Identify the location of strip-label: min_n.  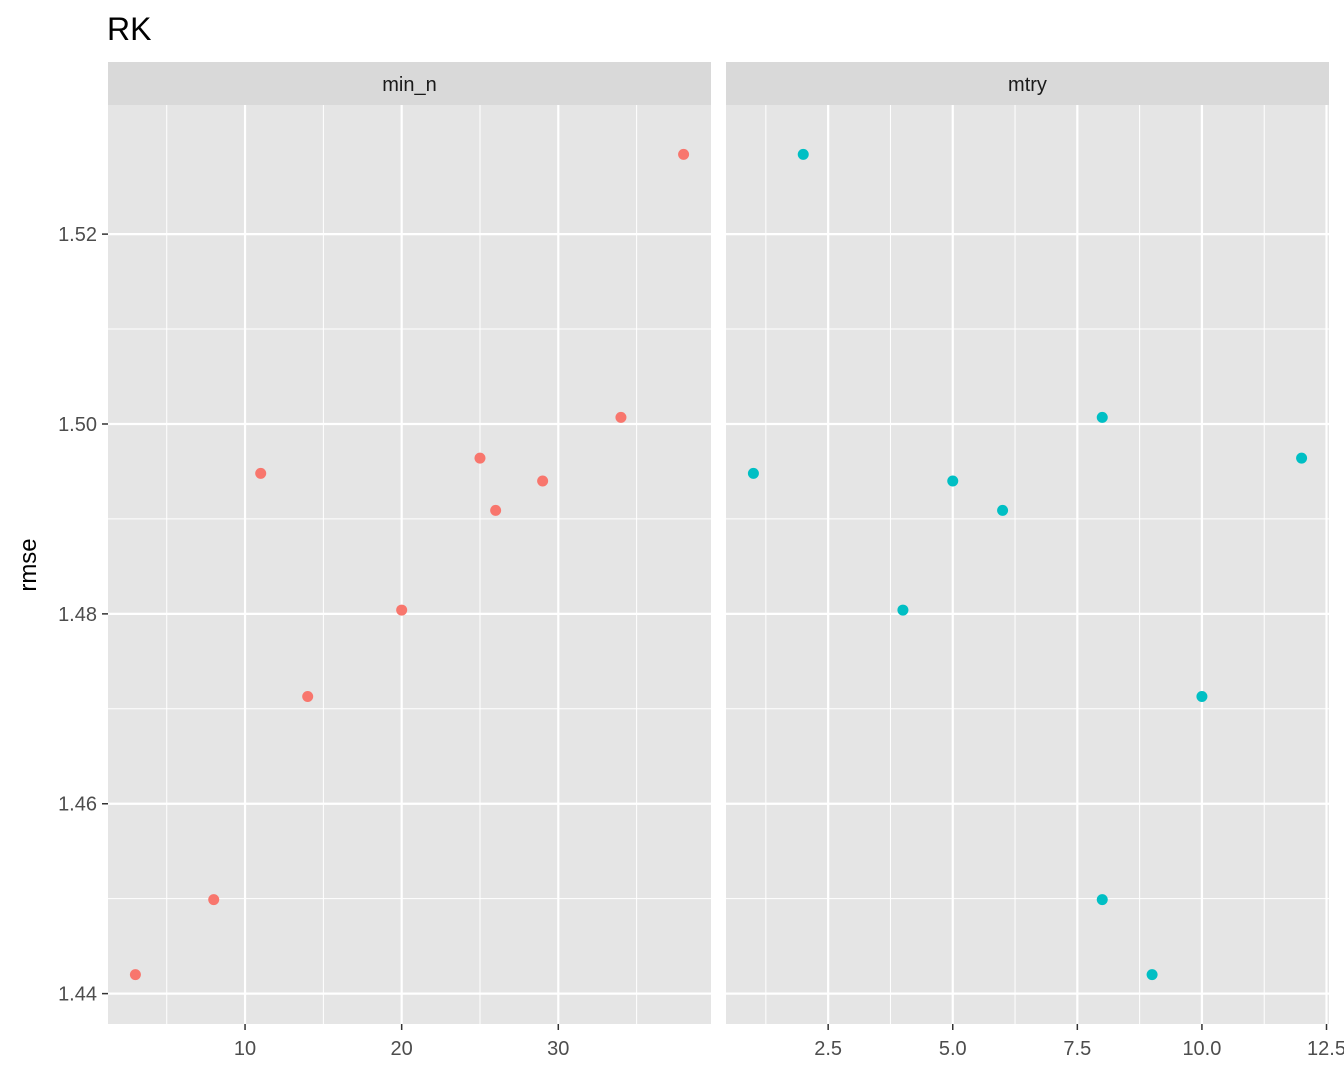
(409, 85).